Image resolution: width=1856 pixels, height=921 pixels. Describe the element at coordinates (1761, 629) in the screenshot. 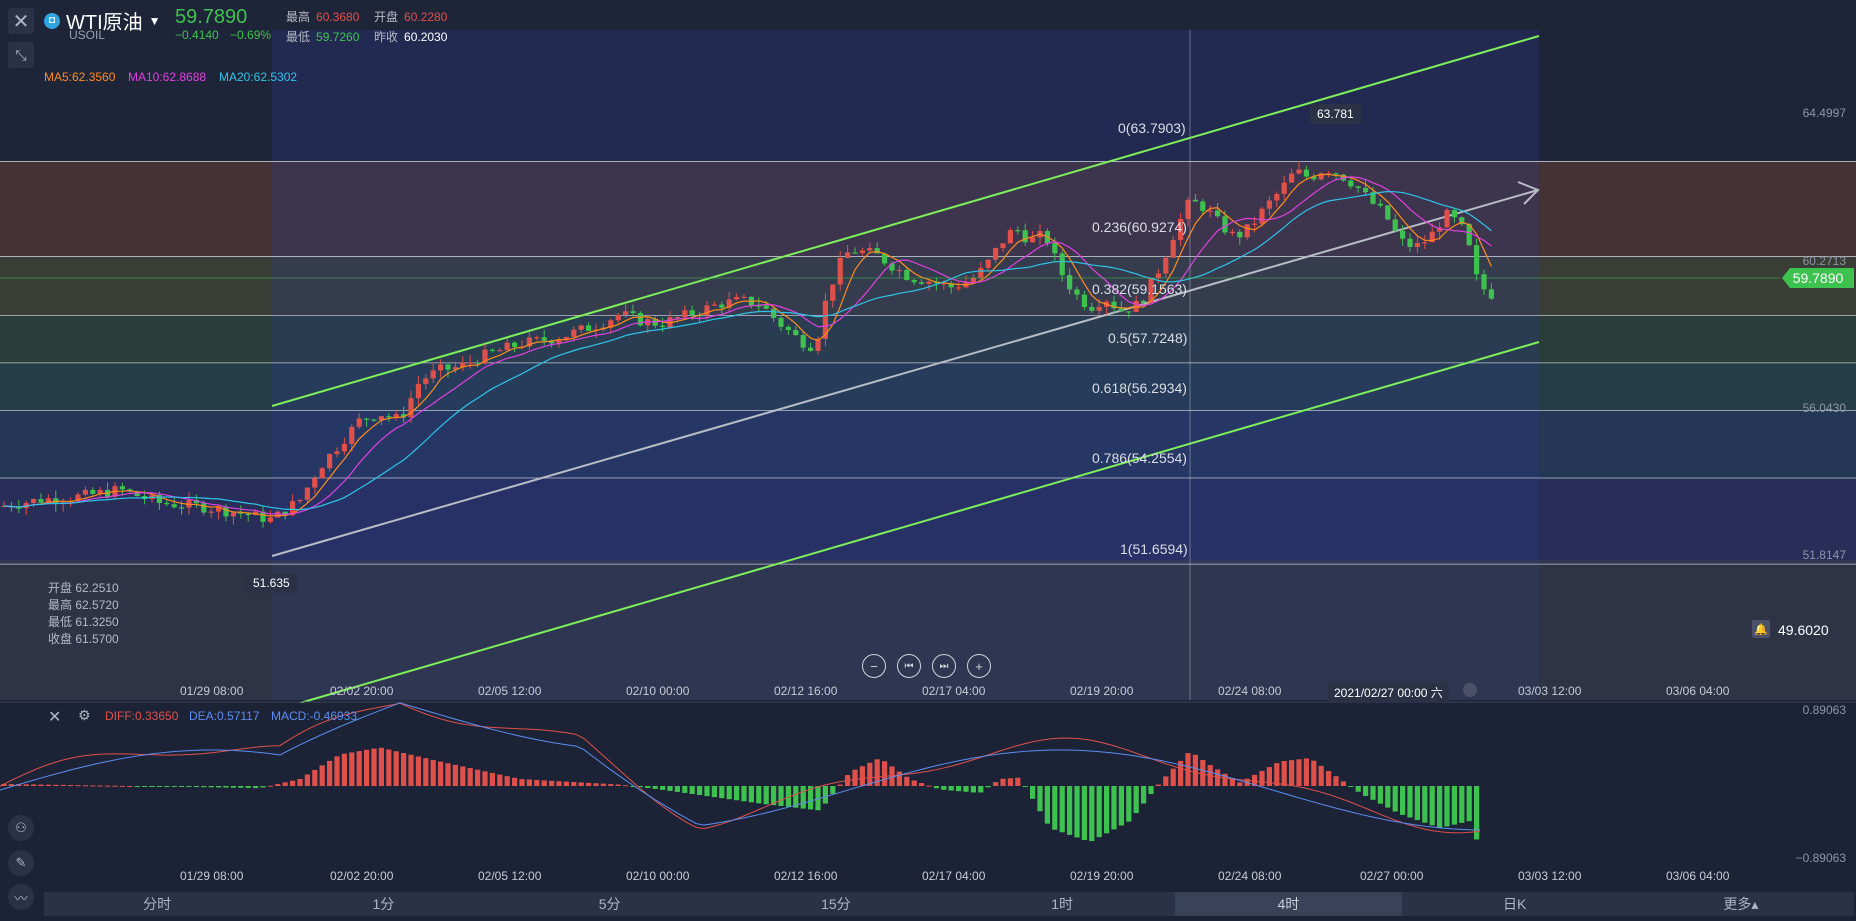

I see `bell-icon: 🔔` at that location.